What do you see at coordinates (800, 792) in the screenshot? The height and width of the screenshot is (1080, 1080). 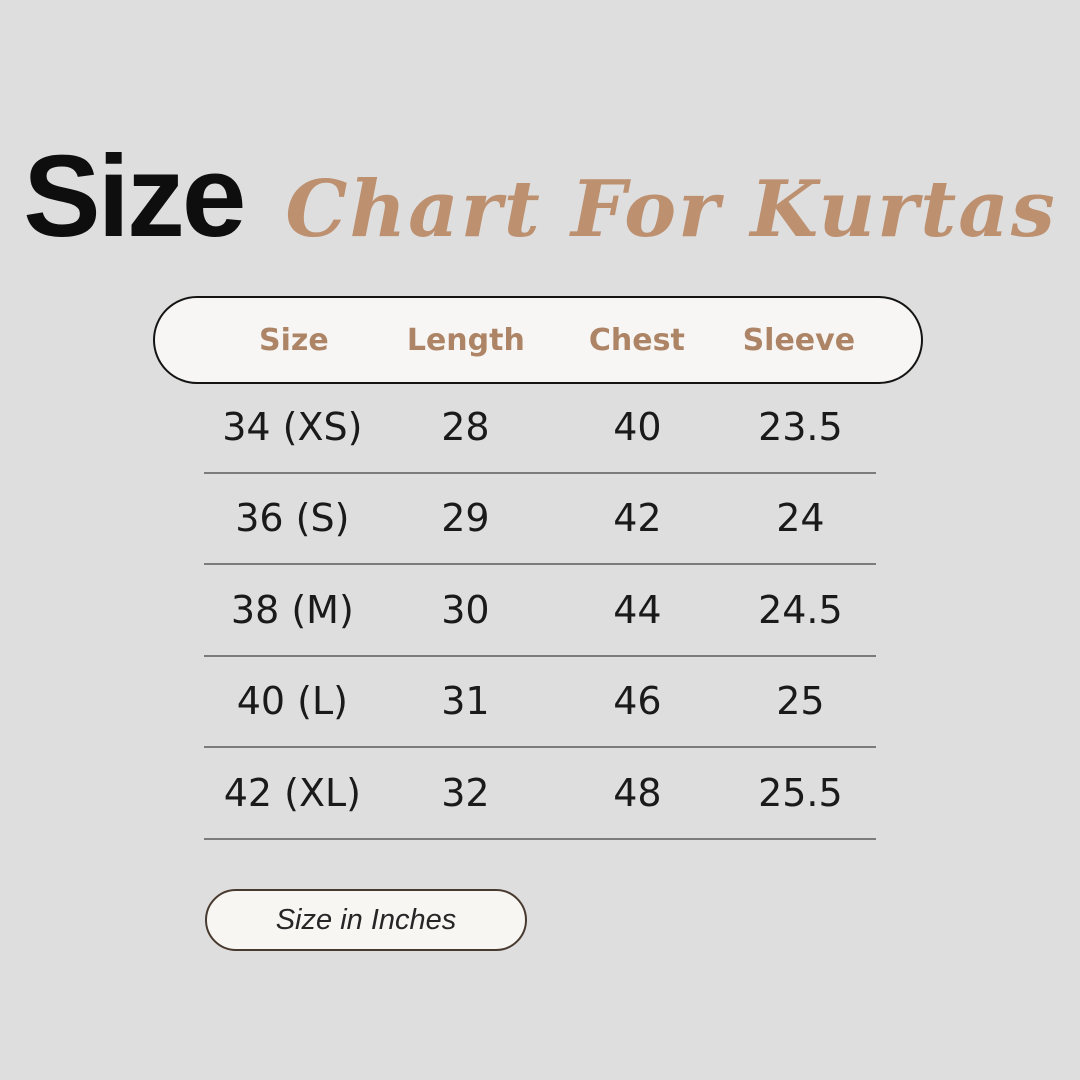 I see `cell-sleeve: 25.5` at bounding box center [800, 792].